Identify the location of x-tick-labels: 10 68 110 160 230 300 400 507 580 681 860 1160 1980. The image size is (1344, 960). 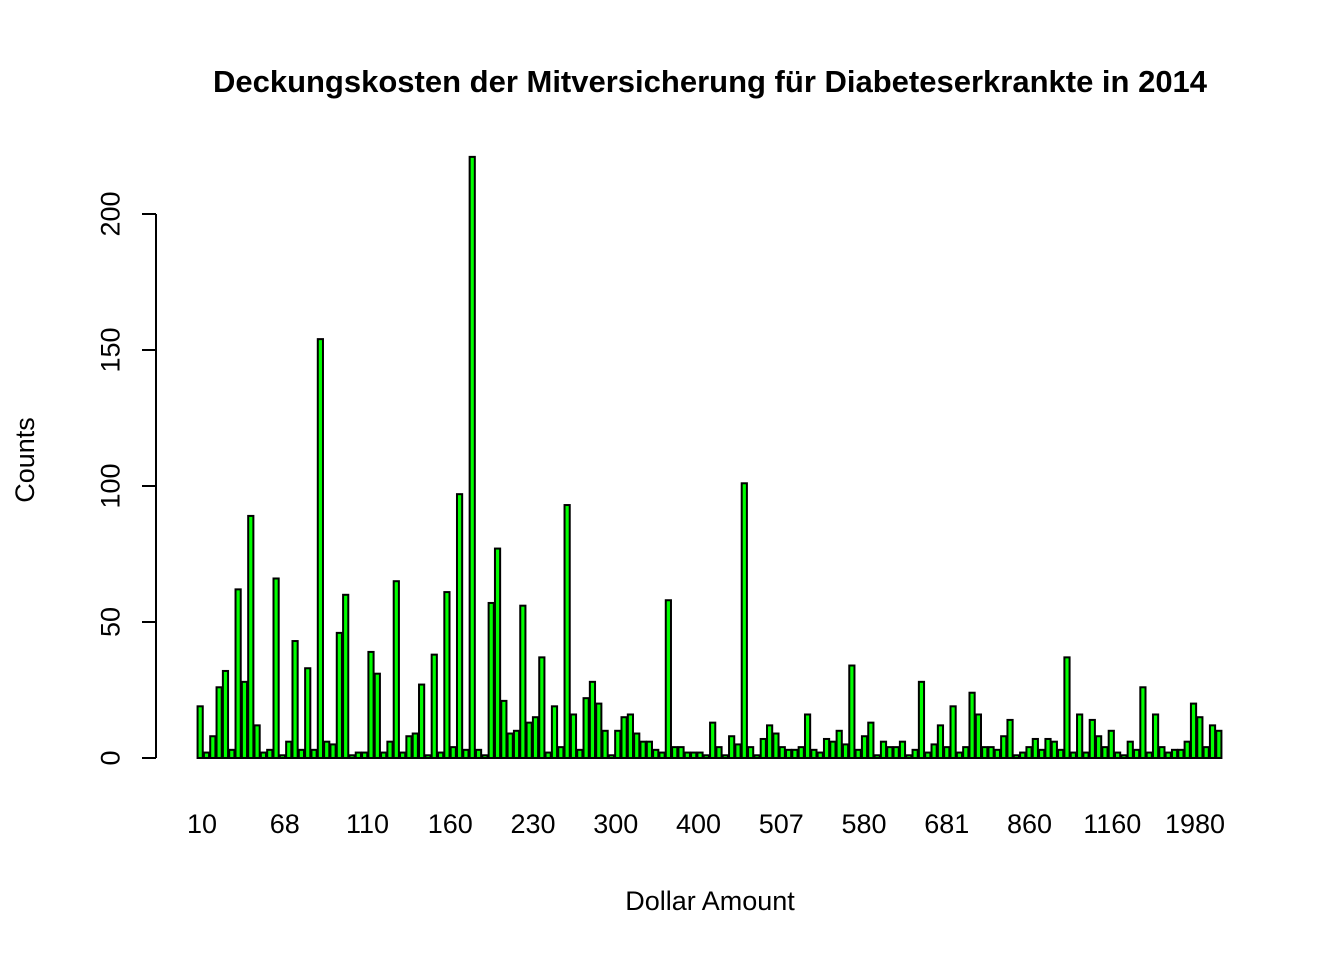
(706, 824).